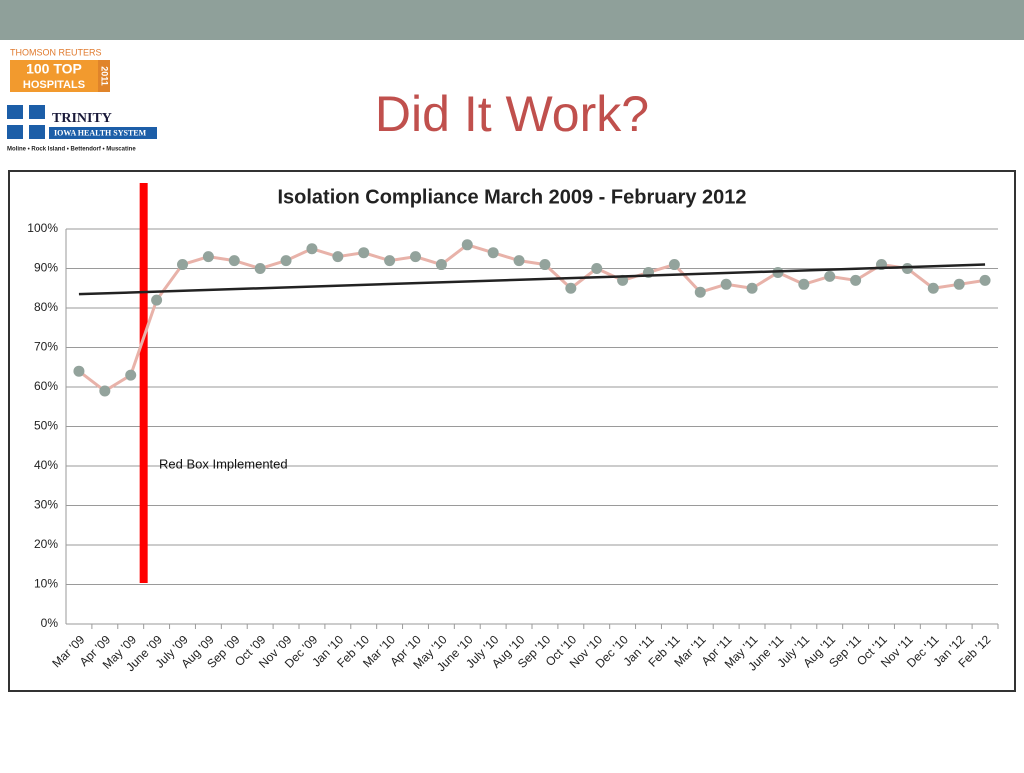 This screenshot has width=1024, height=773. Describe the element at coordinates (26, 122) in the screenshot. I see `org-logo-cross` at that location.